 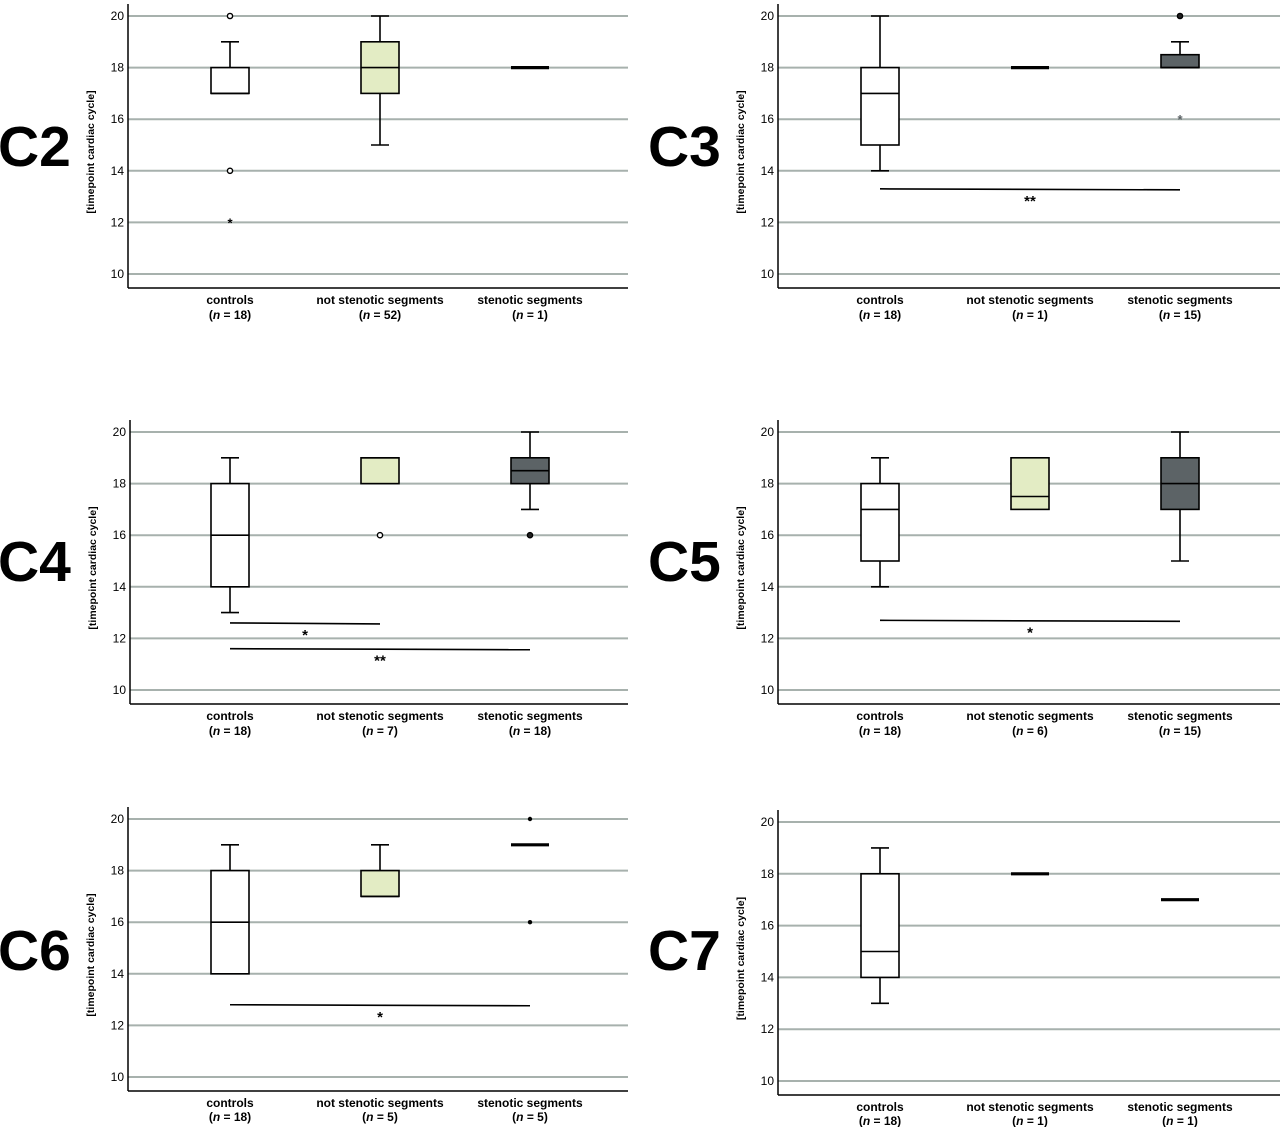 I want to click on box-1: *, so click(x=230, y=121).